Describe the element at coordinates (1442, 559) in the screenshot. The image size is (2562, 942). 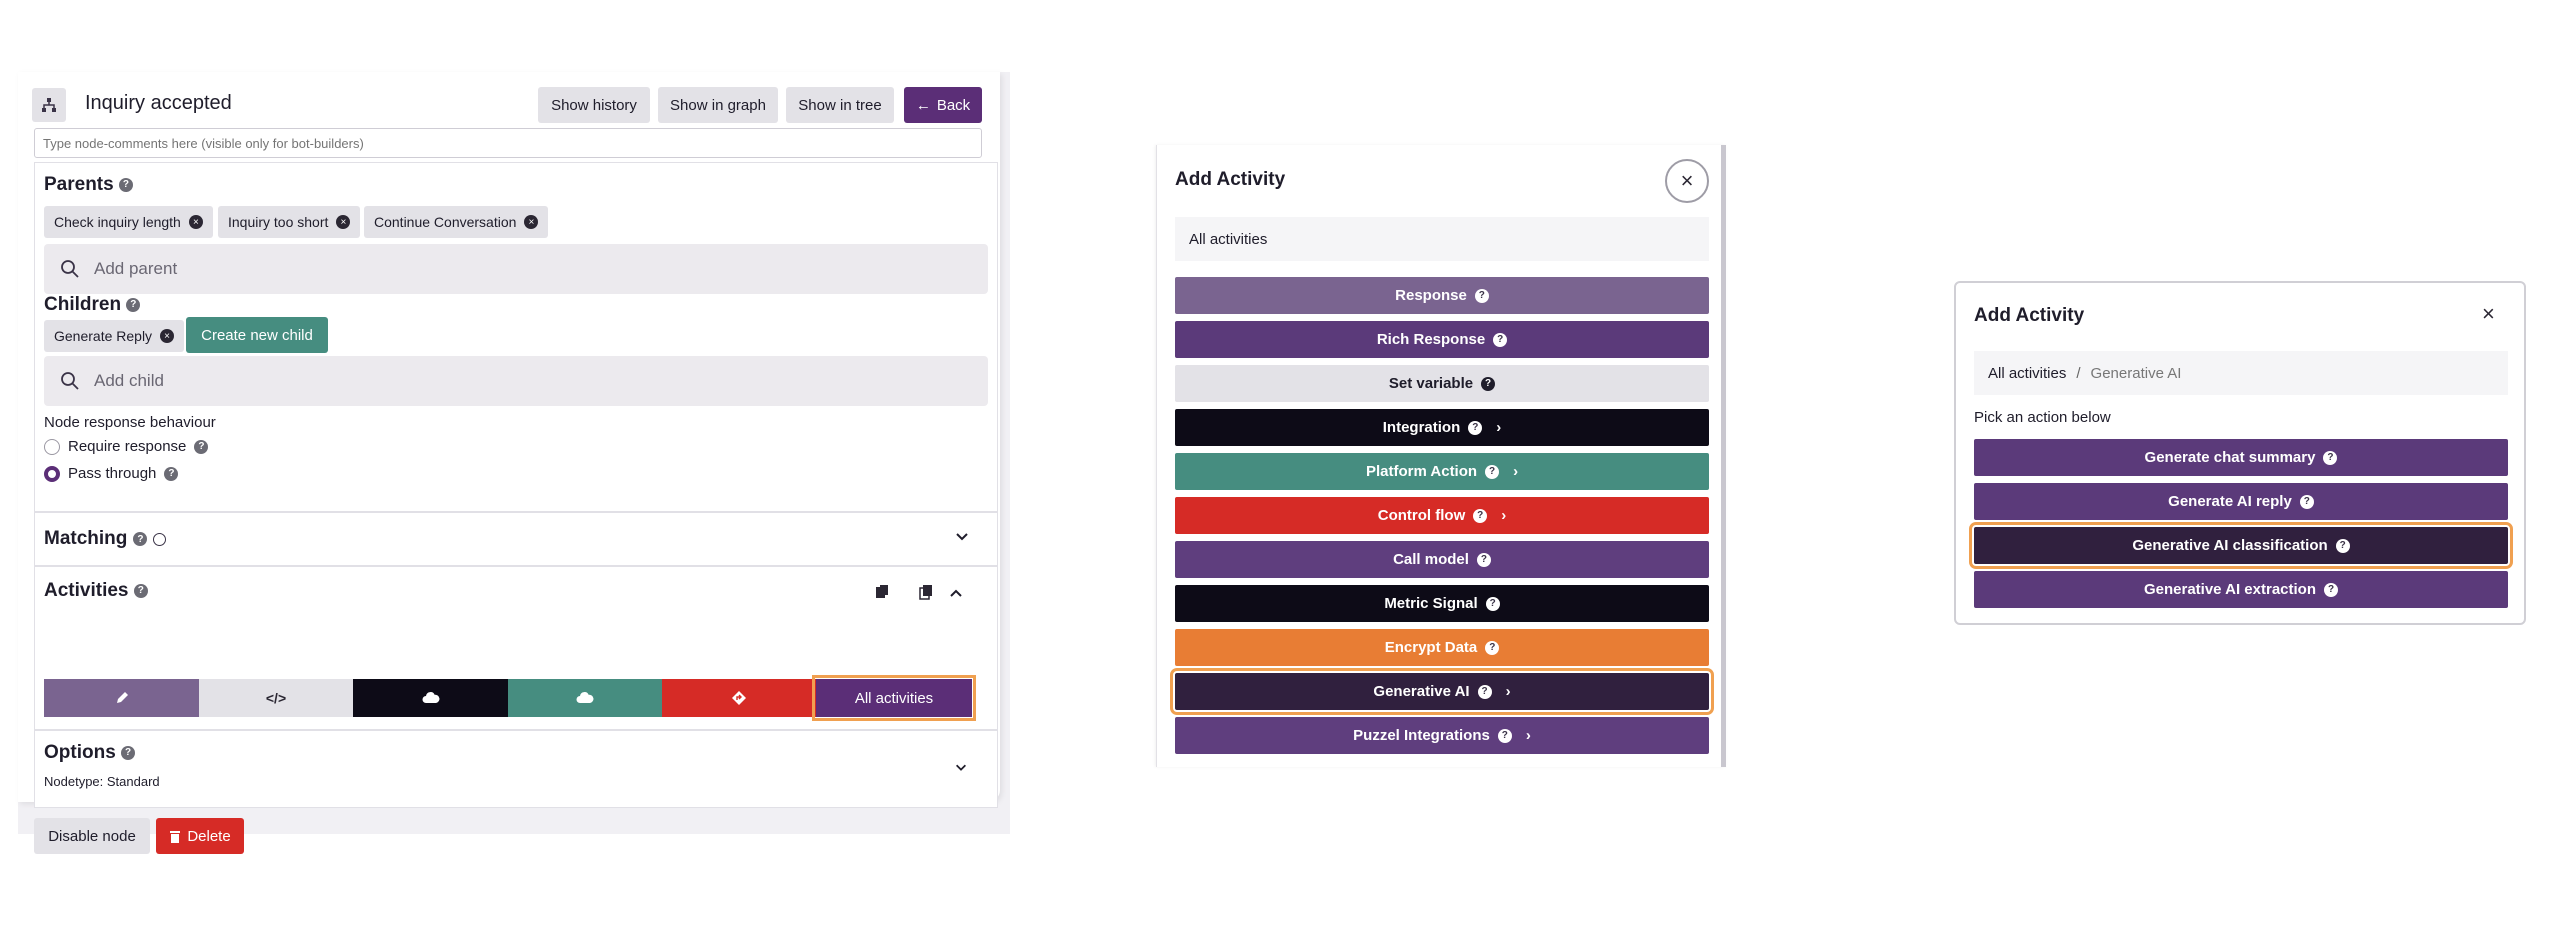
I see `activity-option-button: Call model?` at that location.